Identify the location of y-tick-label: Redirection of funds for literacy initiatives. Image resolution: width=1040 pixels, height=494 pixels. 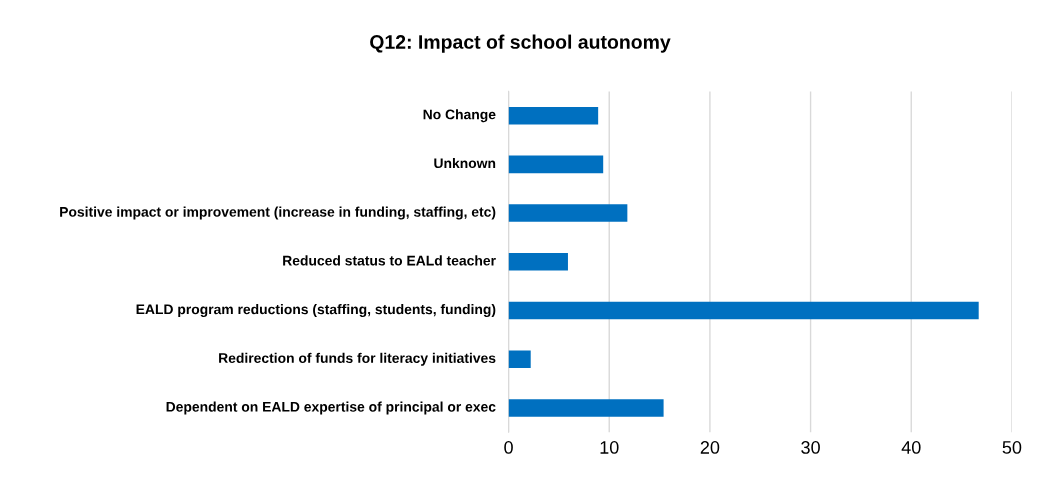
(357, 359).